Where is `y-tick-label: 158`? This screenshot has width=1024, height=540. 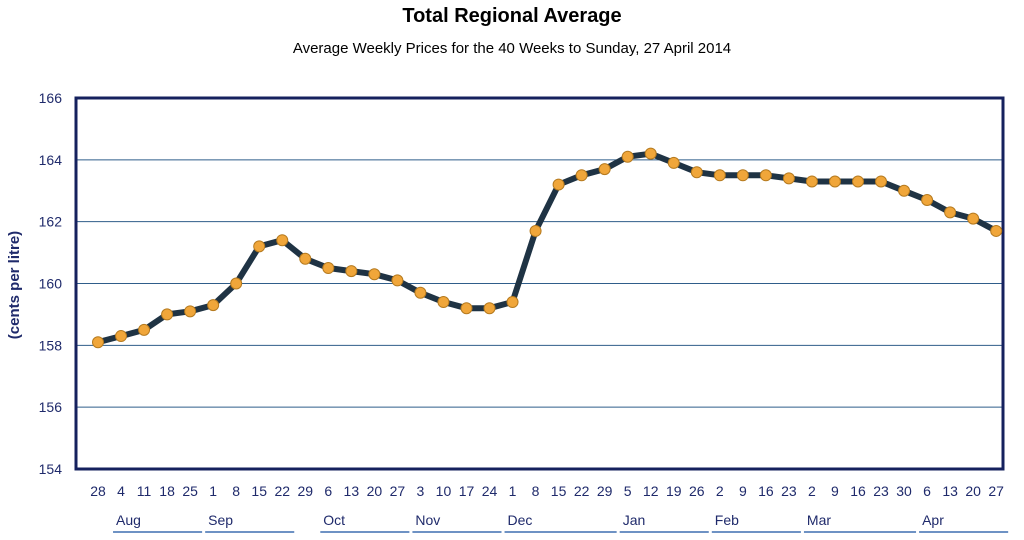 y-tick-label: 158 is located at coordinates (51, 345).